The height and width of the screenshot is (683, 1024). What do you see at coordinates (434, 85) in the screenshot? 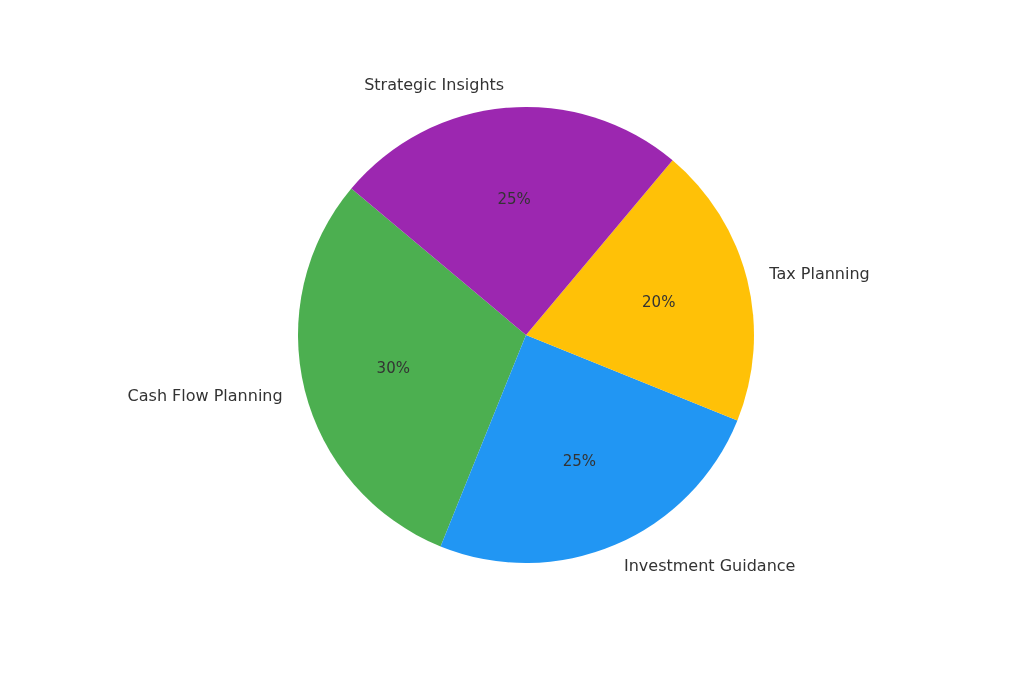
I see `slice-label: Strategic Insights` at bounding box center [434, 85].